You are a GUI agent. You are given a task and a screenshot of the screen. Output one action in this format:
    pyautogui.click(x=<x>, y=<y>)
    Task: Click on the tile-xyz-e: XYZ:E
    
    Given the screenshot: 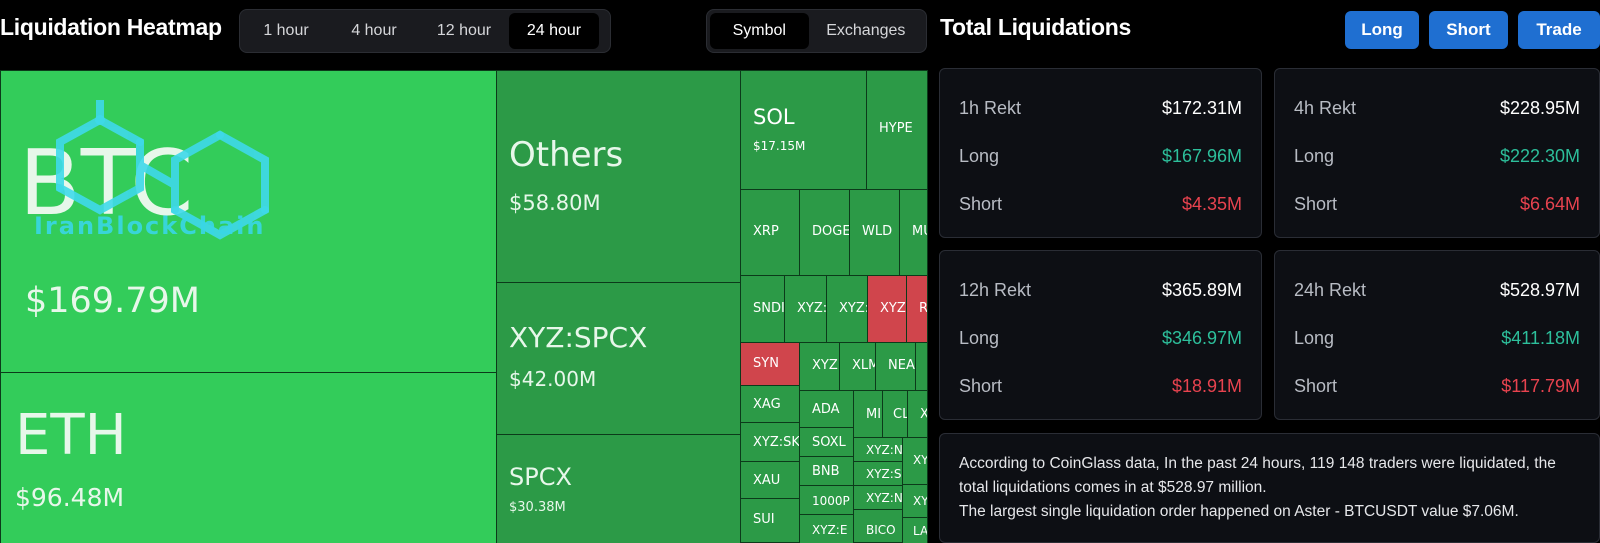 What is the action you would take?
    pyautogui.click(x=826, y=528)
    